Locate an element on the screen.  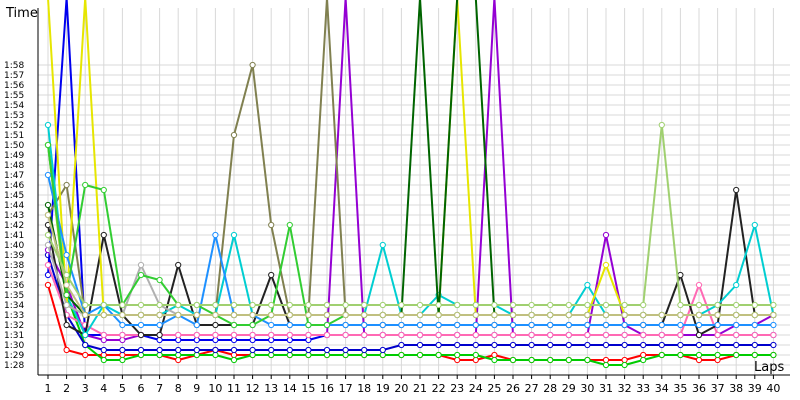
x-tick-label: 17 is located at coordinates (346, 388).